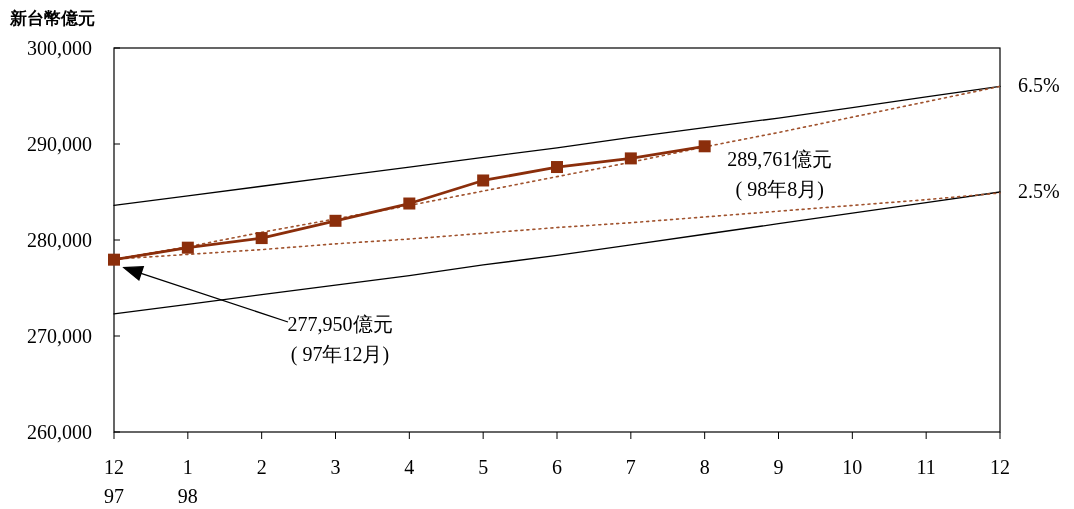  I want to click on y-tick-label: 260,000, so click(59, 432).